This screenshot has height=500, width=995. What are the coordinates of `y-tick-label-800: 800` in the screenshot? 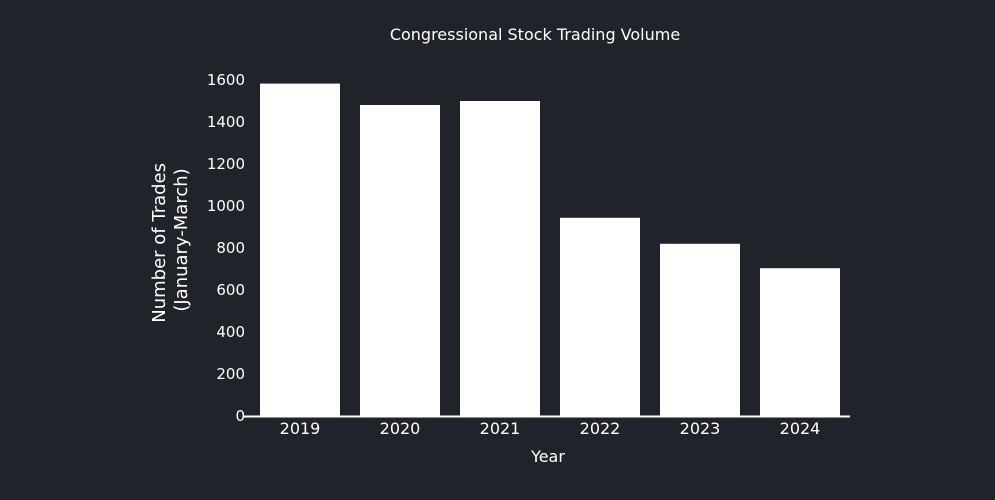 It's located at (230, 248).